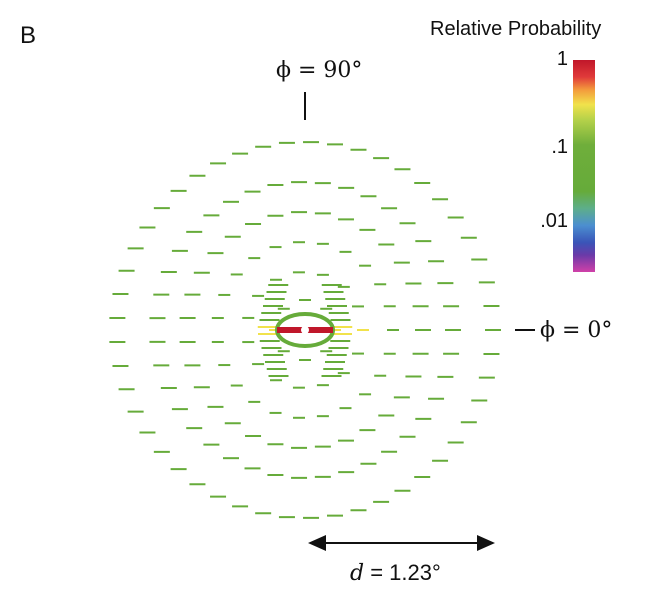 This screenshot has width=668, height=598. Describe the element at coordinates (402, 572) in the screenshot. I see `distance-value: = 1.23°` at that location.